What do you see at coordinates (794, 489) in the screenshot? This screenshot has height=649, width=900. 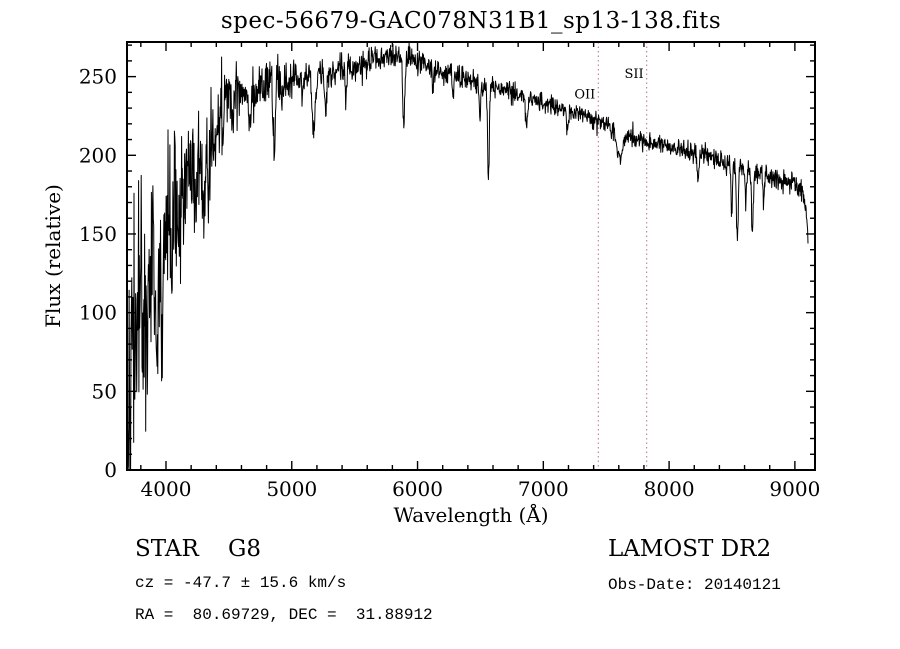 I see `x-tick-label: 9000` at bounding box center [794, 489].